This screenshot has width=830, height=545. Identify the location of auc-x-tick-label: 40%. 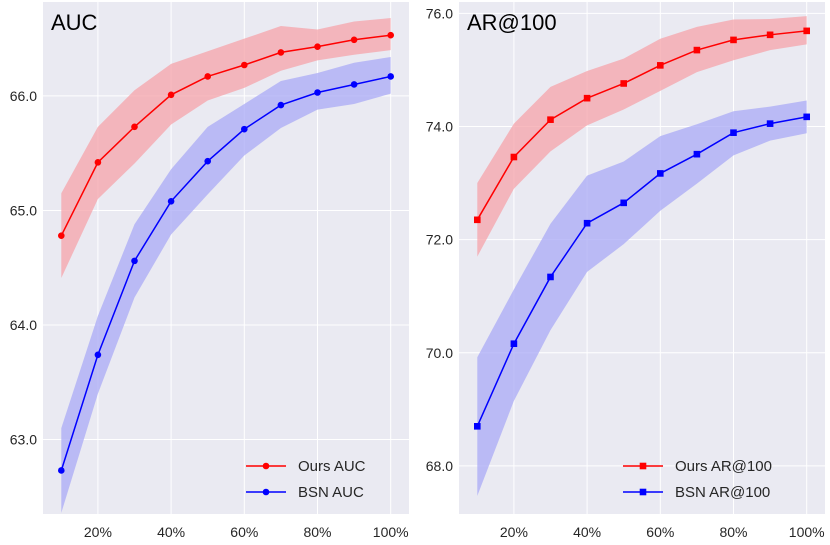
(171, 532).